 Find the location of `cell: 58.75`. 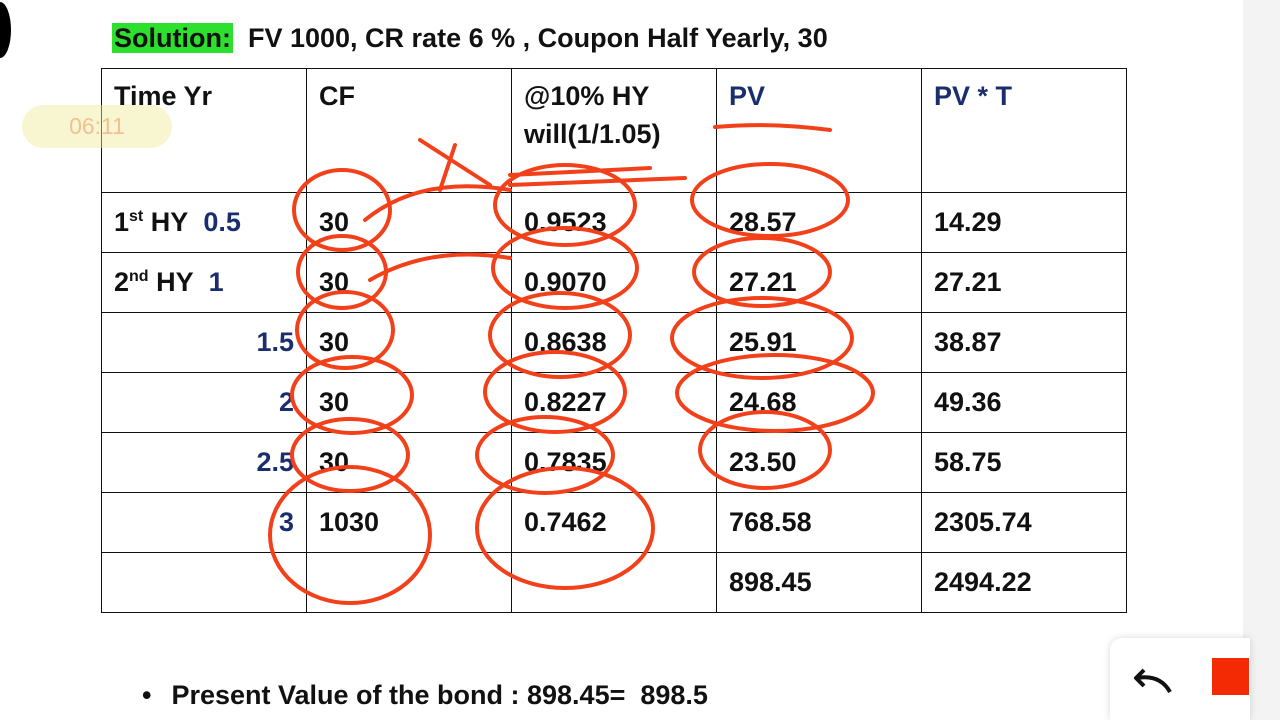

cell: 58.75 is located at coordinates (1024, 462).